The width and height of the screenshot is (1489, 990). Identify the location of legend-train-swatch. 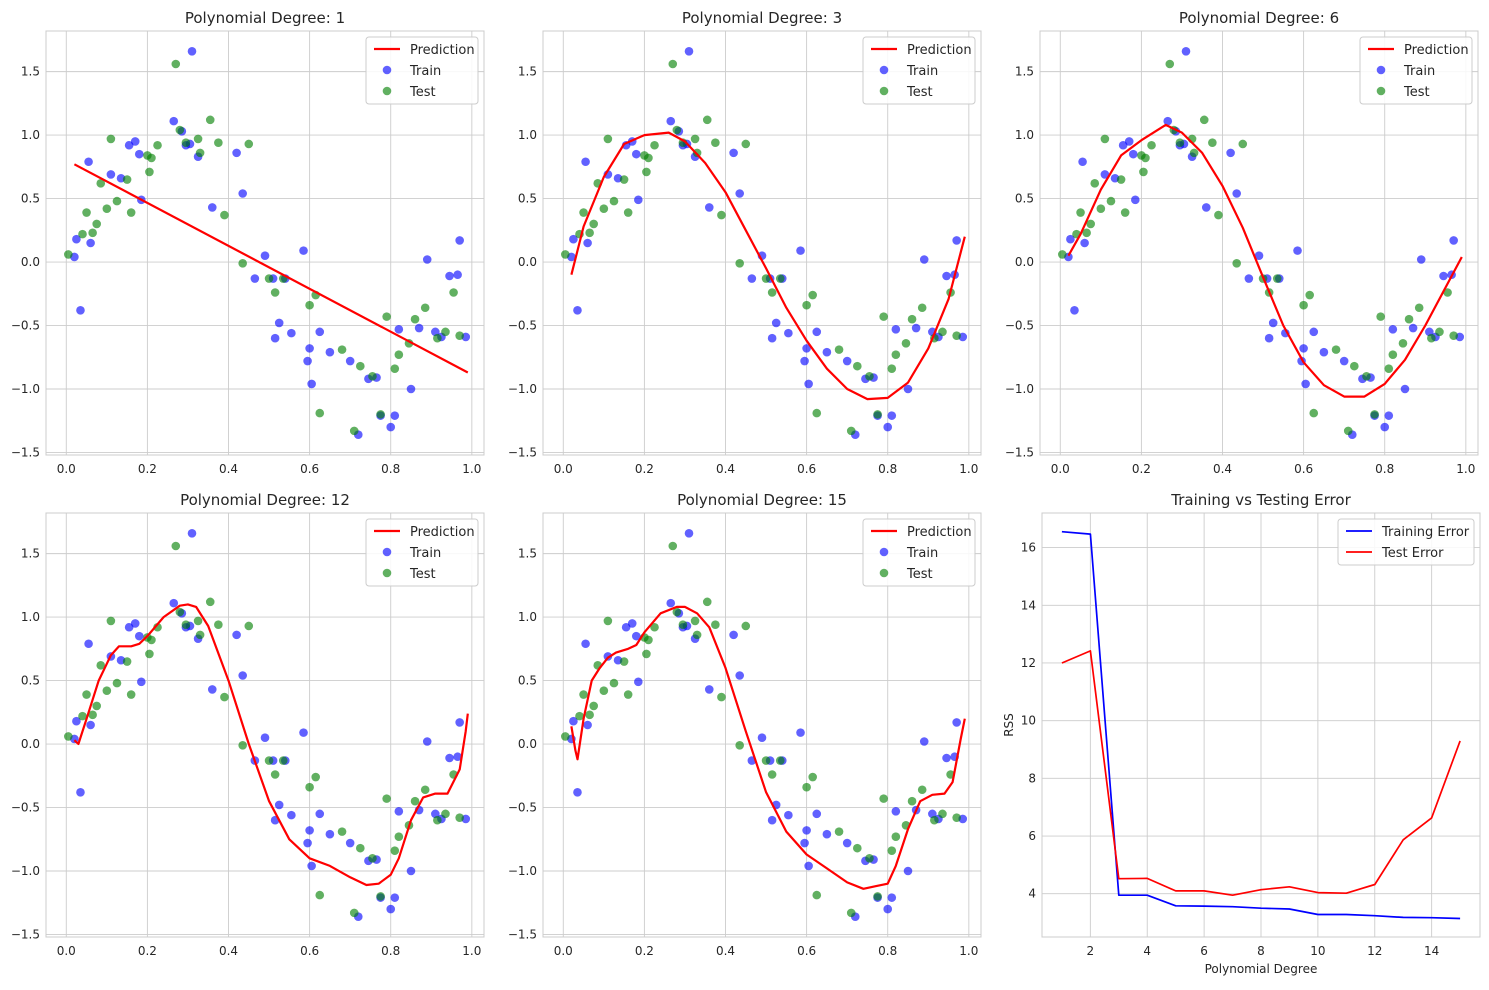
(387, 70).